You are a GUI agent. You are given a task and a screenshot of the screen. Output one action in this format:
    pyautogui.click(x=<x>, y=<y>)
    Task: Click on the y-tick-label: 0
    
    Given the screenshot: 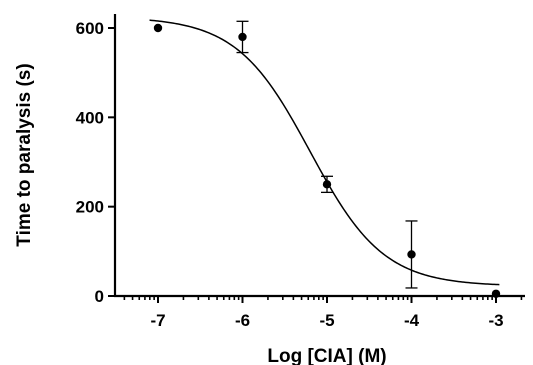 What is the action you would take?
    pyautogui.click(x=99, y=296)
    